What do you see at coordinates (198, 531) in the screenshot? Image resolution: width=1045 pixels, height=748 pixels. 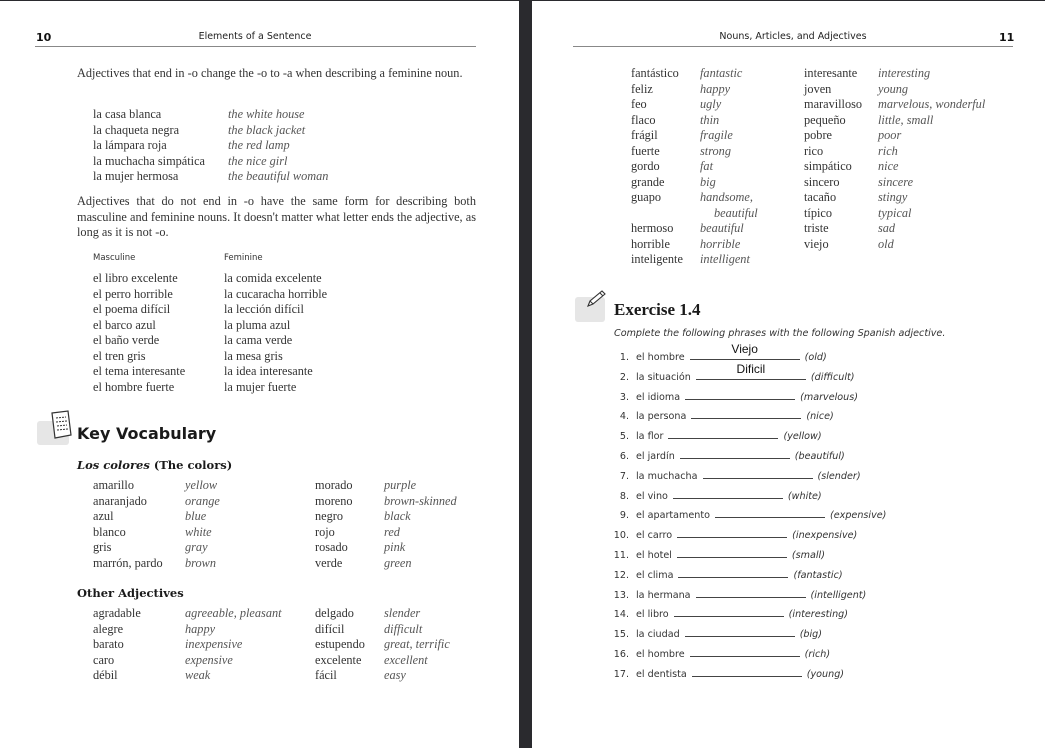 I see `english-translation: white` at bounding box center [198, 531].